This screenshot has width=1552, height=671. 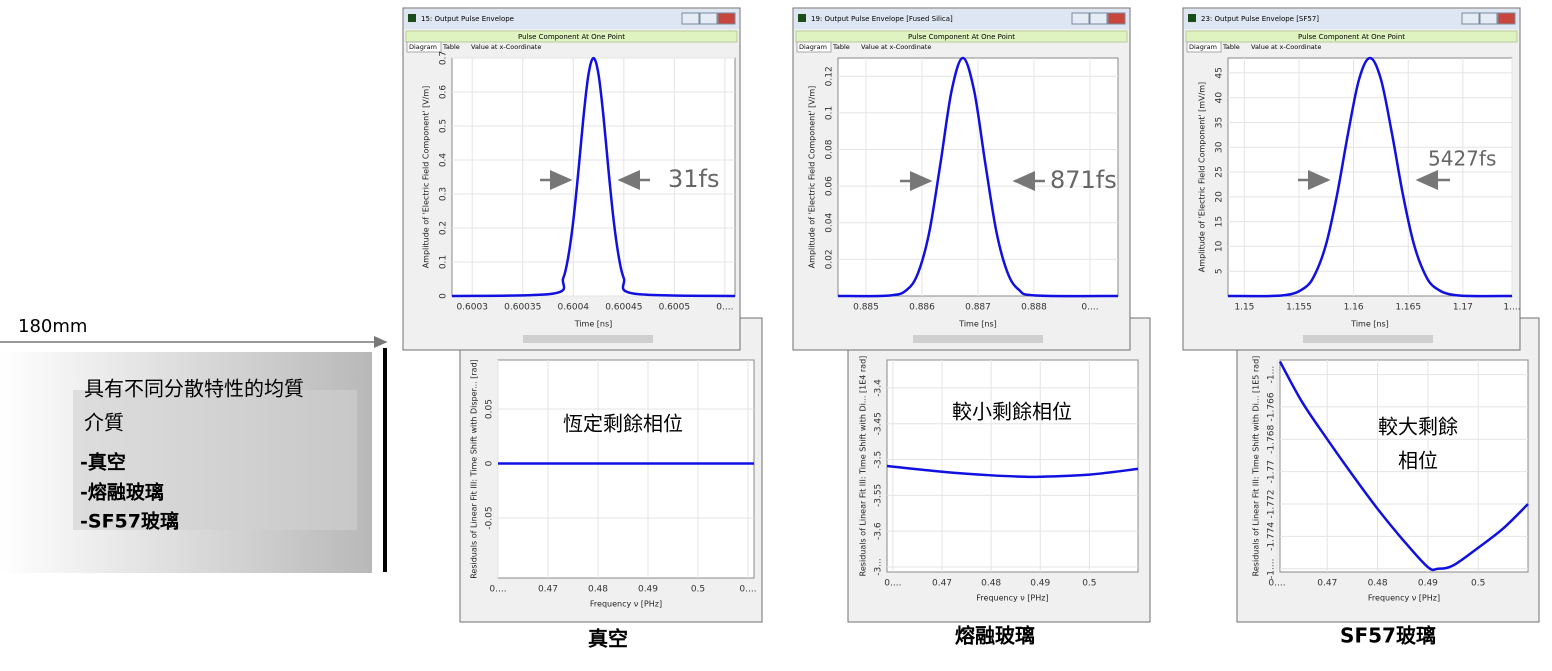 I want to click on y-tick-label: 0.02, so click(x=830, y=259).